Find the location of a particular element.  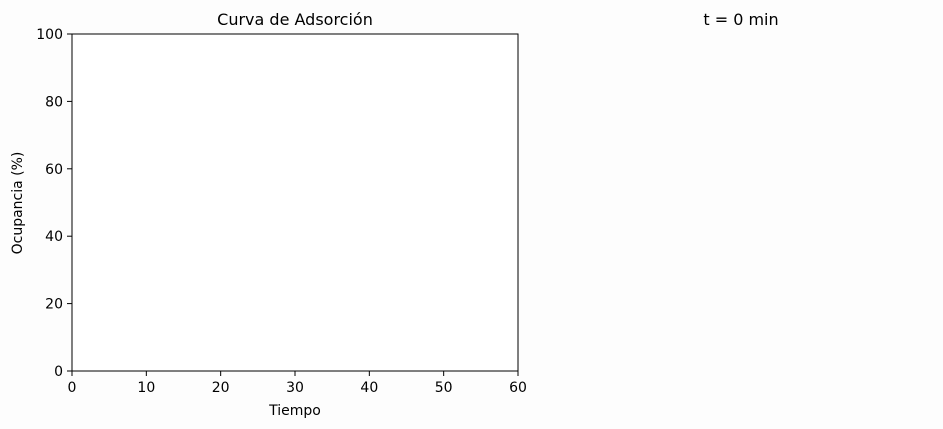

y-tick-label: 20 is located at coordinates (54, 305).